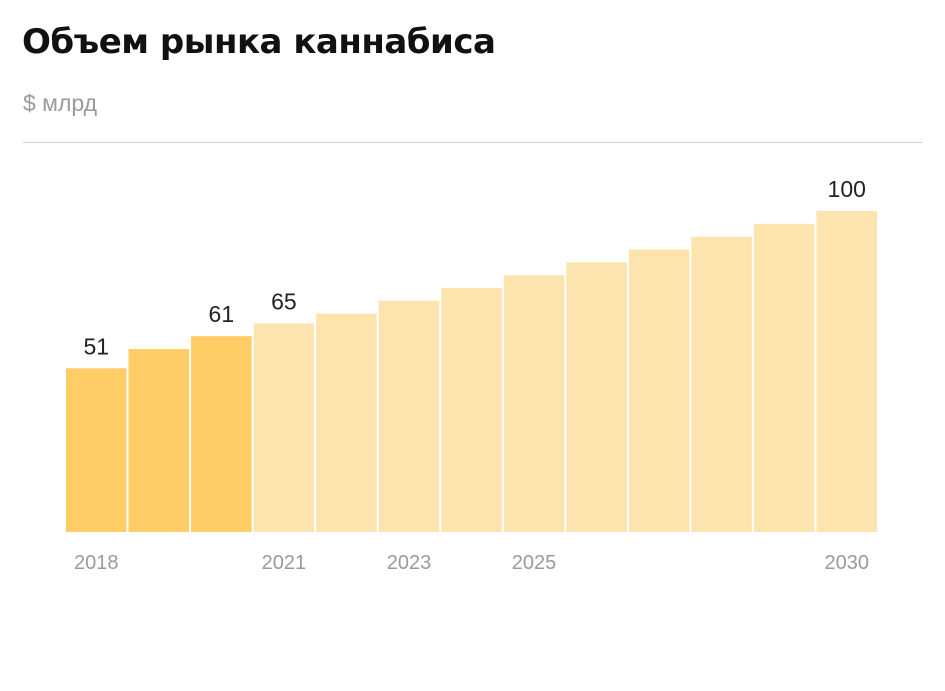 This screenshot has width=945, height=691. I want to click on bar-2024, so click(471, 410).